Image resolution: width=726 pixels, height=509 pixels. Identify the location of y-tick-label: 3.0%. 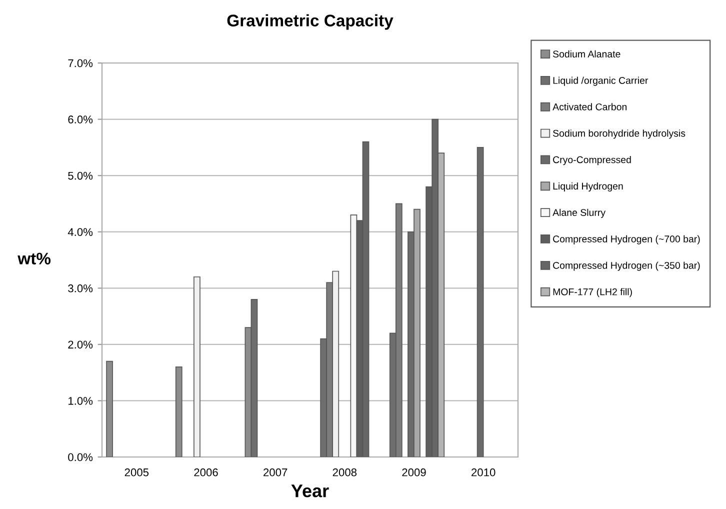
(80, 288).